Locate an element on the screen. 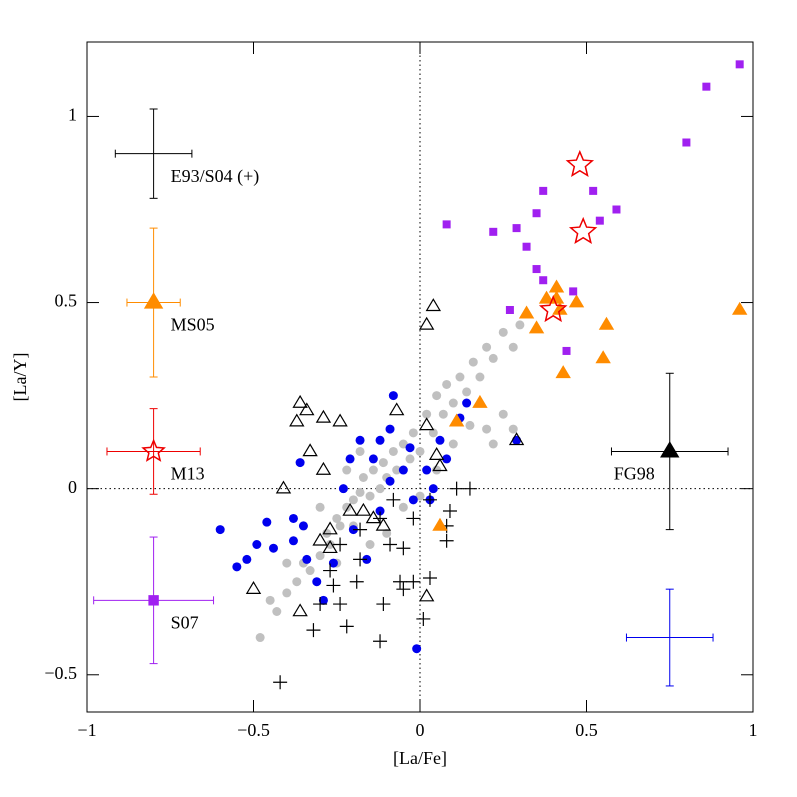 This screenshot has height=797, width=797. reference-label: M13 is located at coordinates (188, 474).